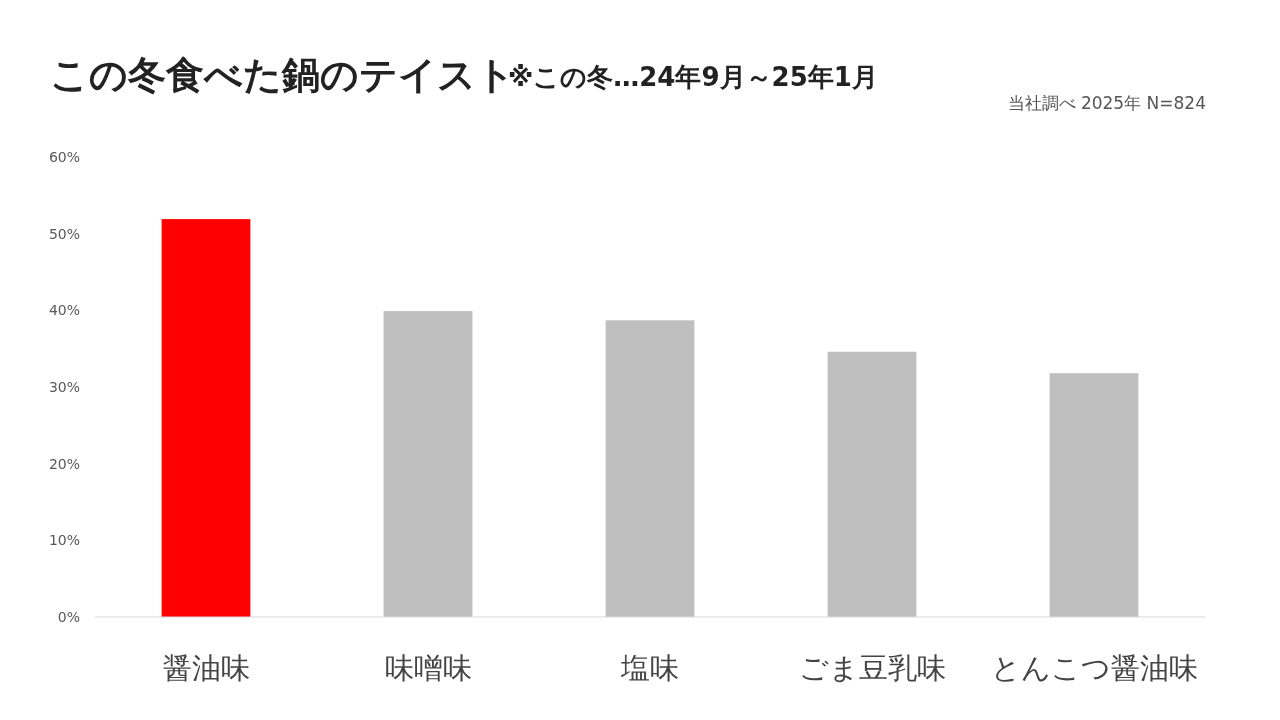 The width and height of the screenshot is (1280, 720). Describe the element at coordinates (64, 233) in the screenshot. I see `y-tick-label: 50%` at that location.